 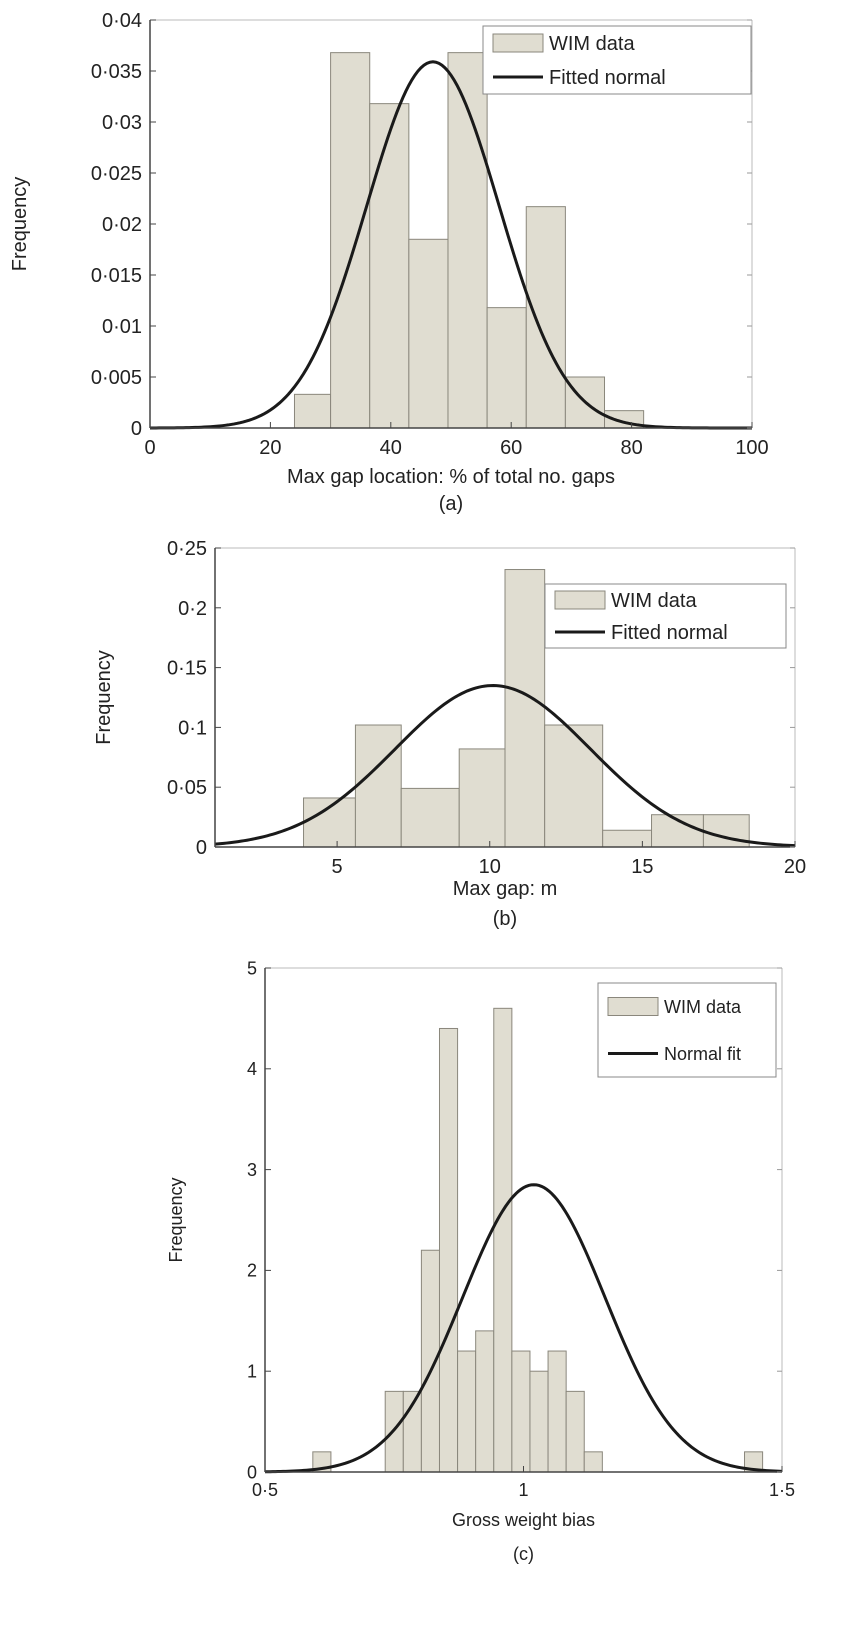 What do you see at coordinates (505, 889) in the screenshot?
I see `x-axis-label: Max gap: m` at bounding box center [505, 889].